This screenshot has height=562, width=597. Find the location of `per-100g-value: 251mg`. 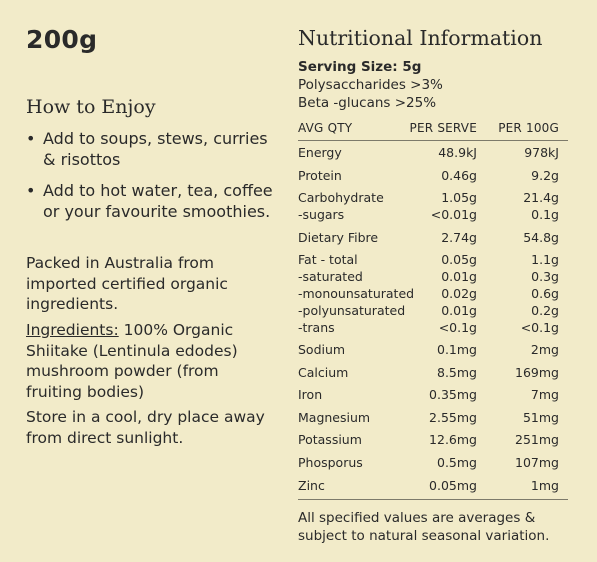

per-100g-value: 251mg is located at coordinates (537, 439).